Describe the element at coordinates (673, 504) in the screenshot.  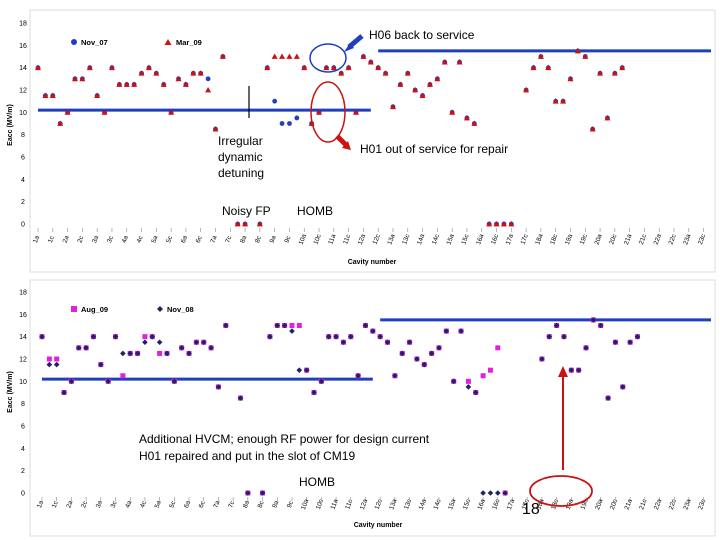
I see `x-tick-label: 22c` at that location.